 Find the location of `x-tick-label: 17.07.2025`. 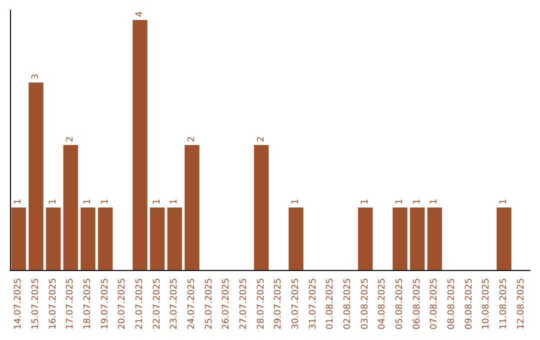

x-tick-label: 17.07.2025 is located at coordinates (71, 304).